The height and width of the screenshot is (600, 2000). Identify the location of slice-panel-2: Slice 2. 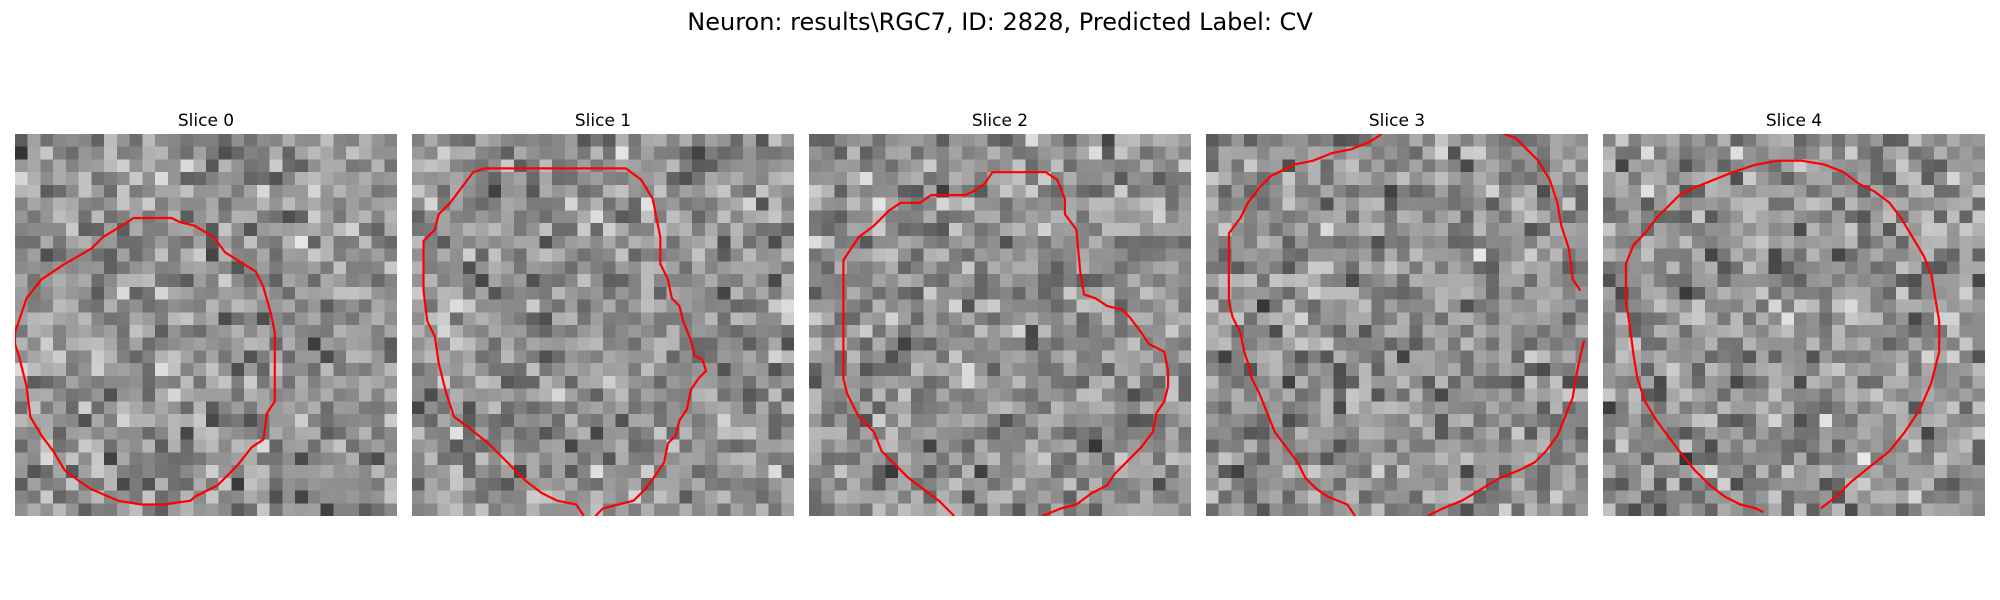
(1000, 313).